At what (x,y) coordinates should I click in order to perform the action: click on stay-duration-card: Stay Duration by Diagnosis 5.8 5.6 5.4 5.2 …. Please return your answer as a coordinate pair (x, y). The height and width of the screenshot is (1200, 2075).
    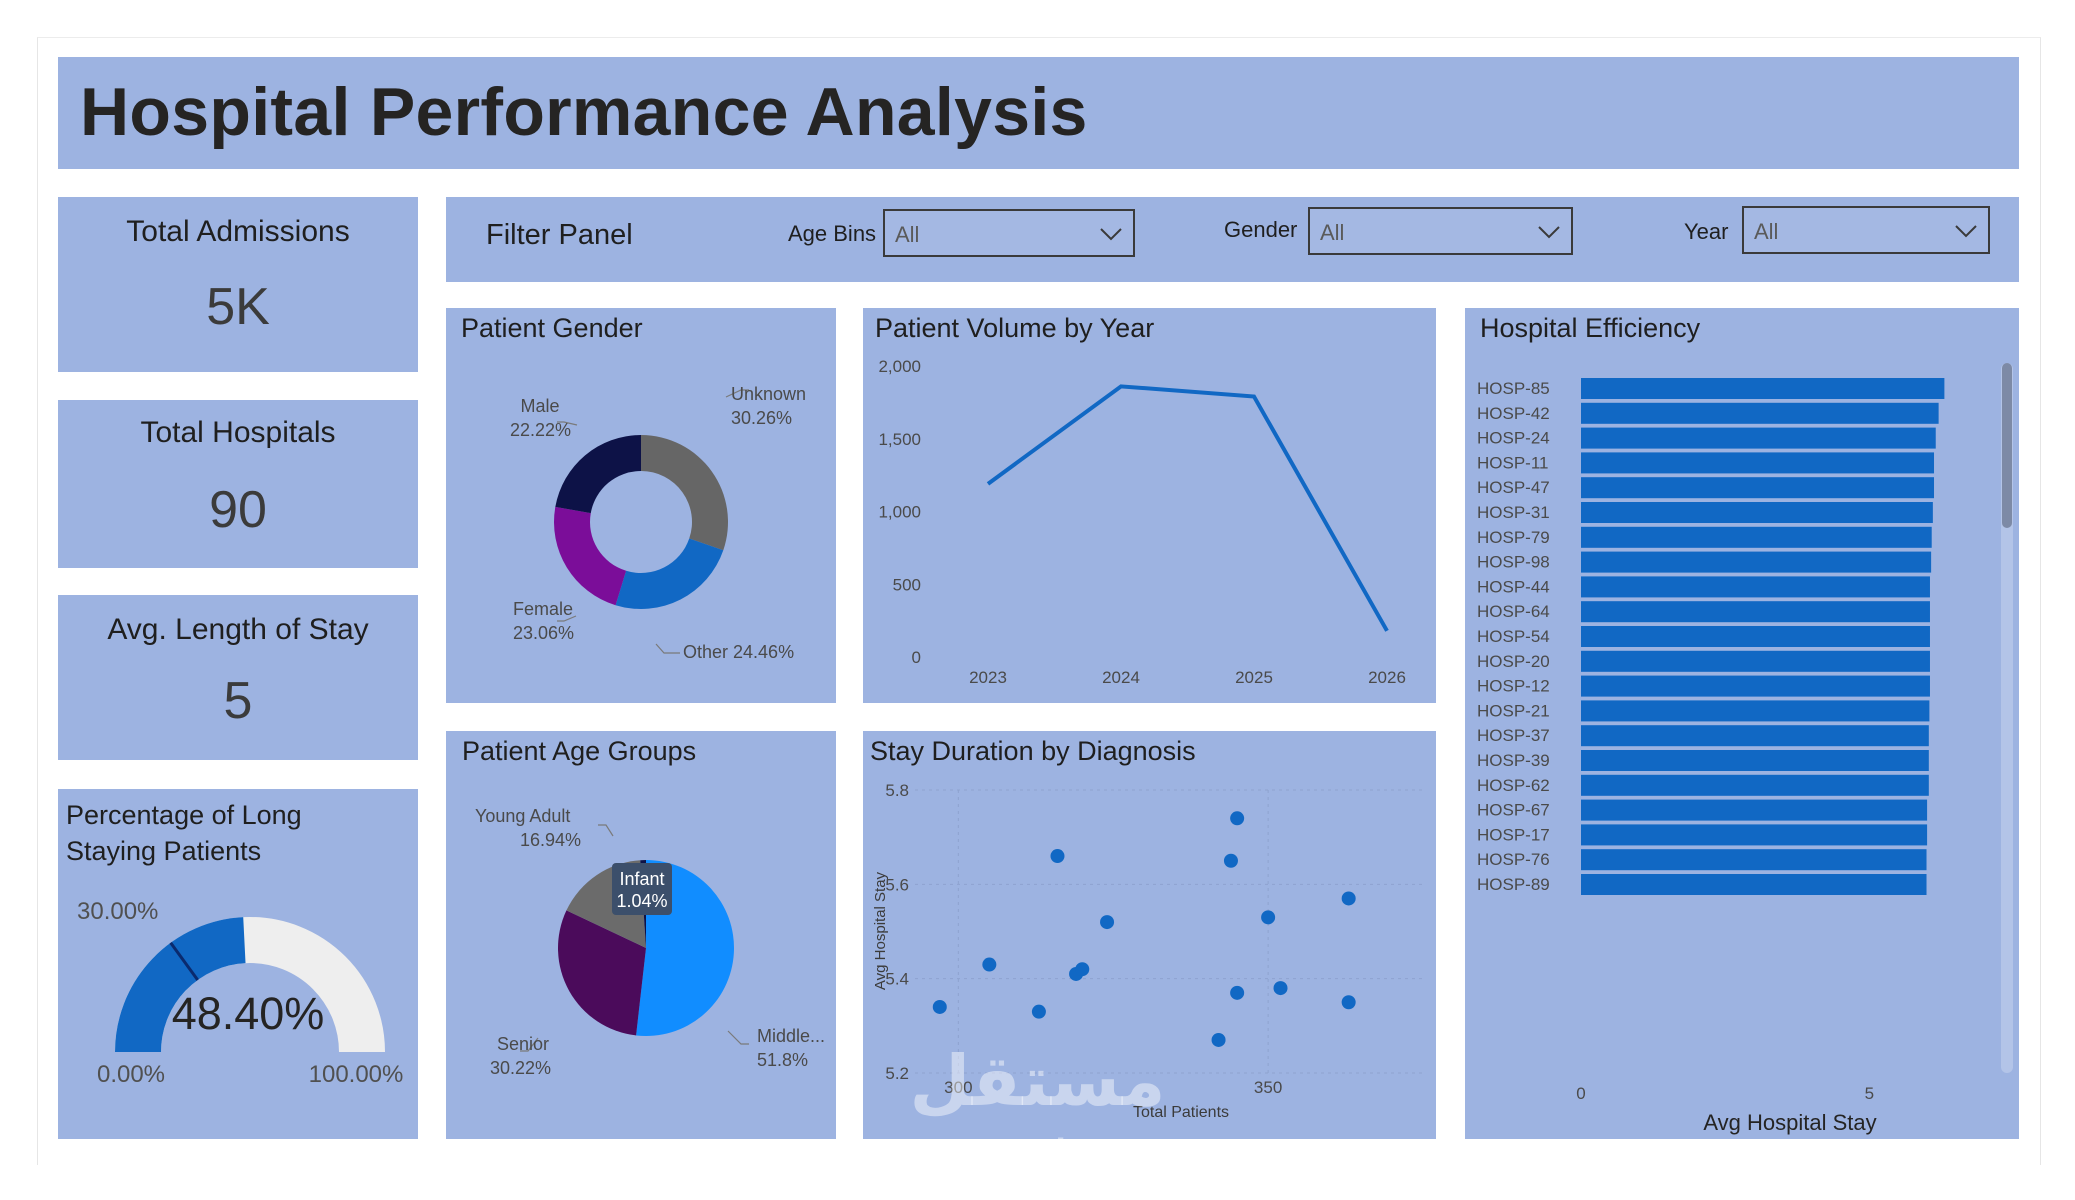
    Looking at the image, I should click on (1149, 935).